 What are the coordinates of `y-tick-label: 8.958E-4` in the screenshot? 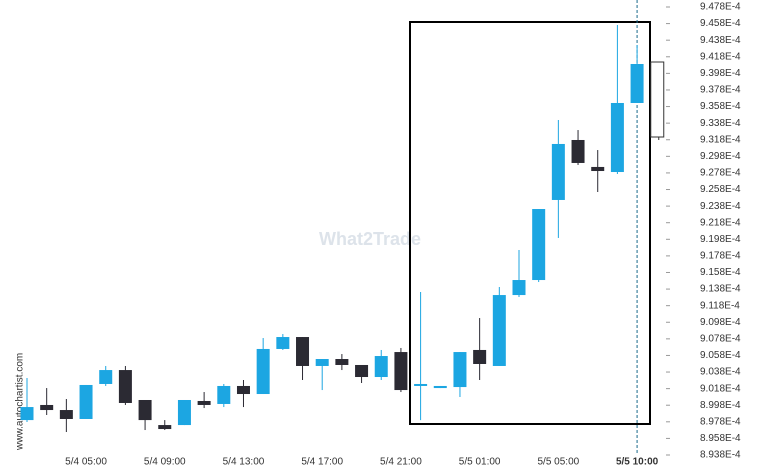 It's located at (720, 438).